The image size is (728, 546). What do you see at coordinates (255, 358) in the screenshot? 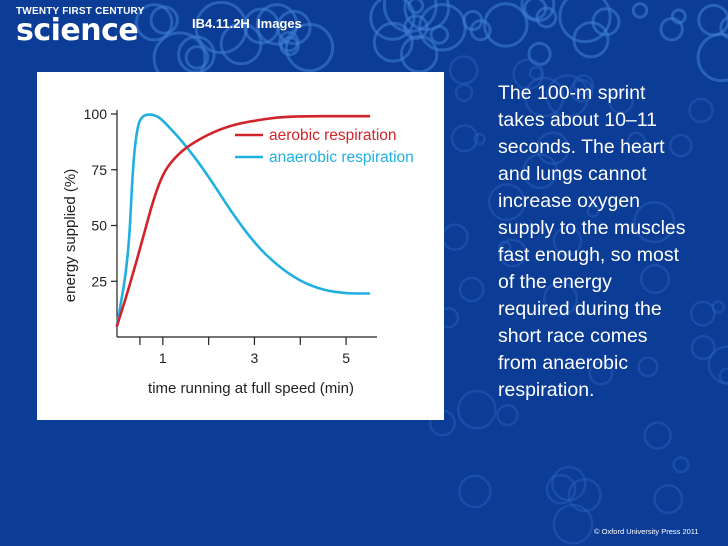
I see `x-tick-label: 3` at bounding box center [255, 358].